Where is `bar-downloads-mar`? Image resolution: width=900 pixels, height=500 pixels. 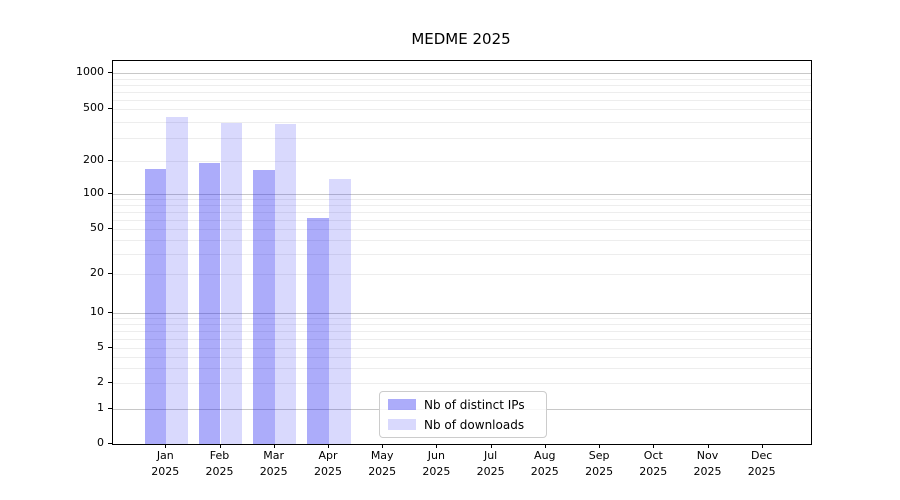 bar-downloads-mar is located at coordinates (285, 283).